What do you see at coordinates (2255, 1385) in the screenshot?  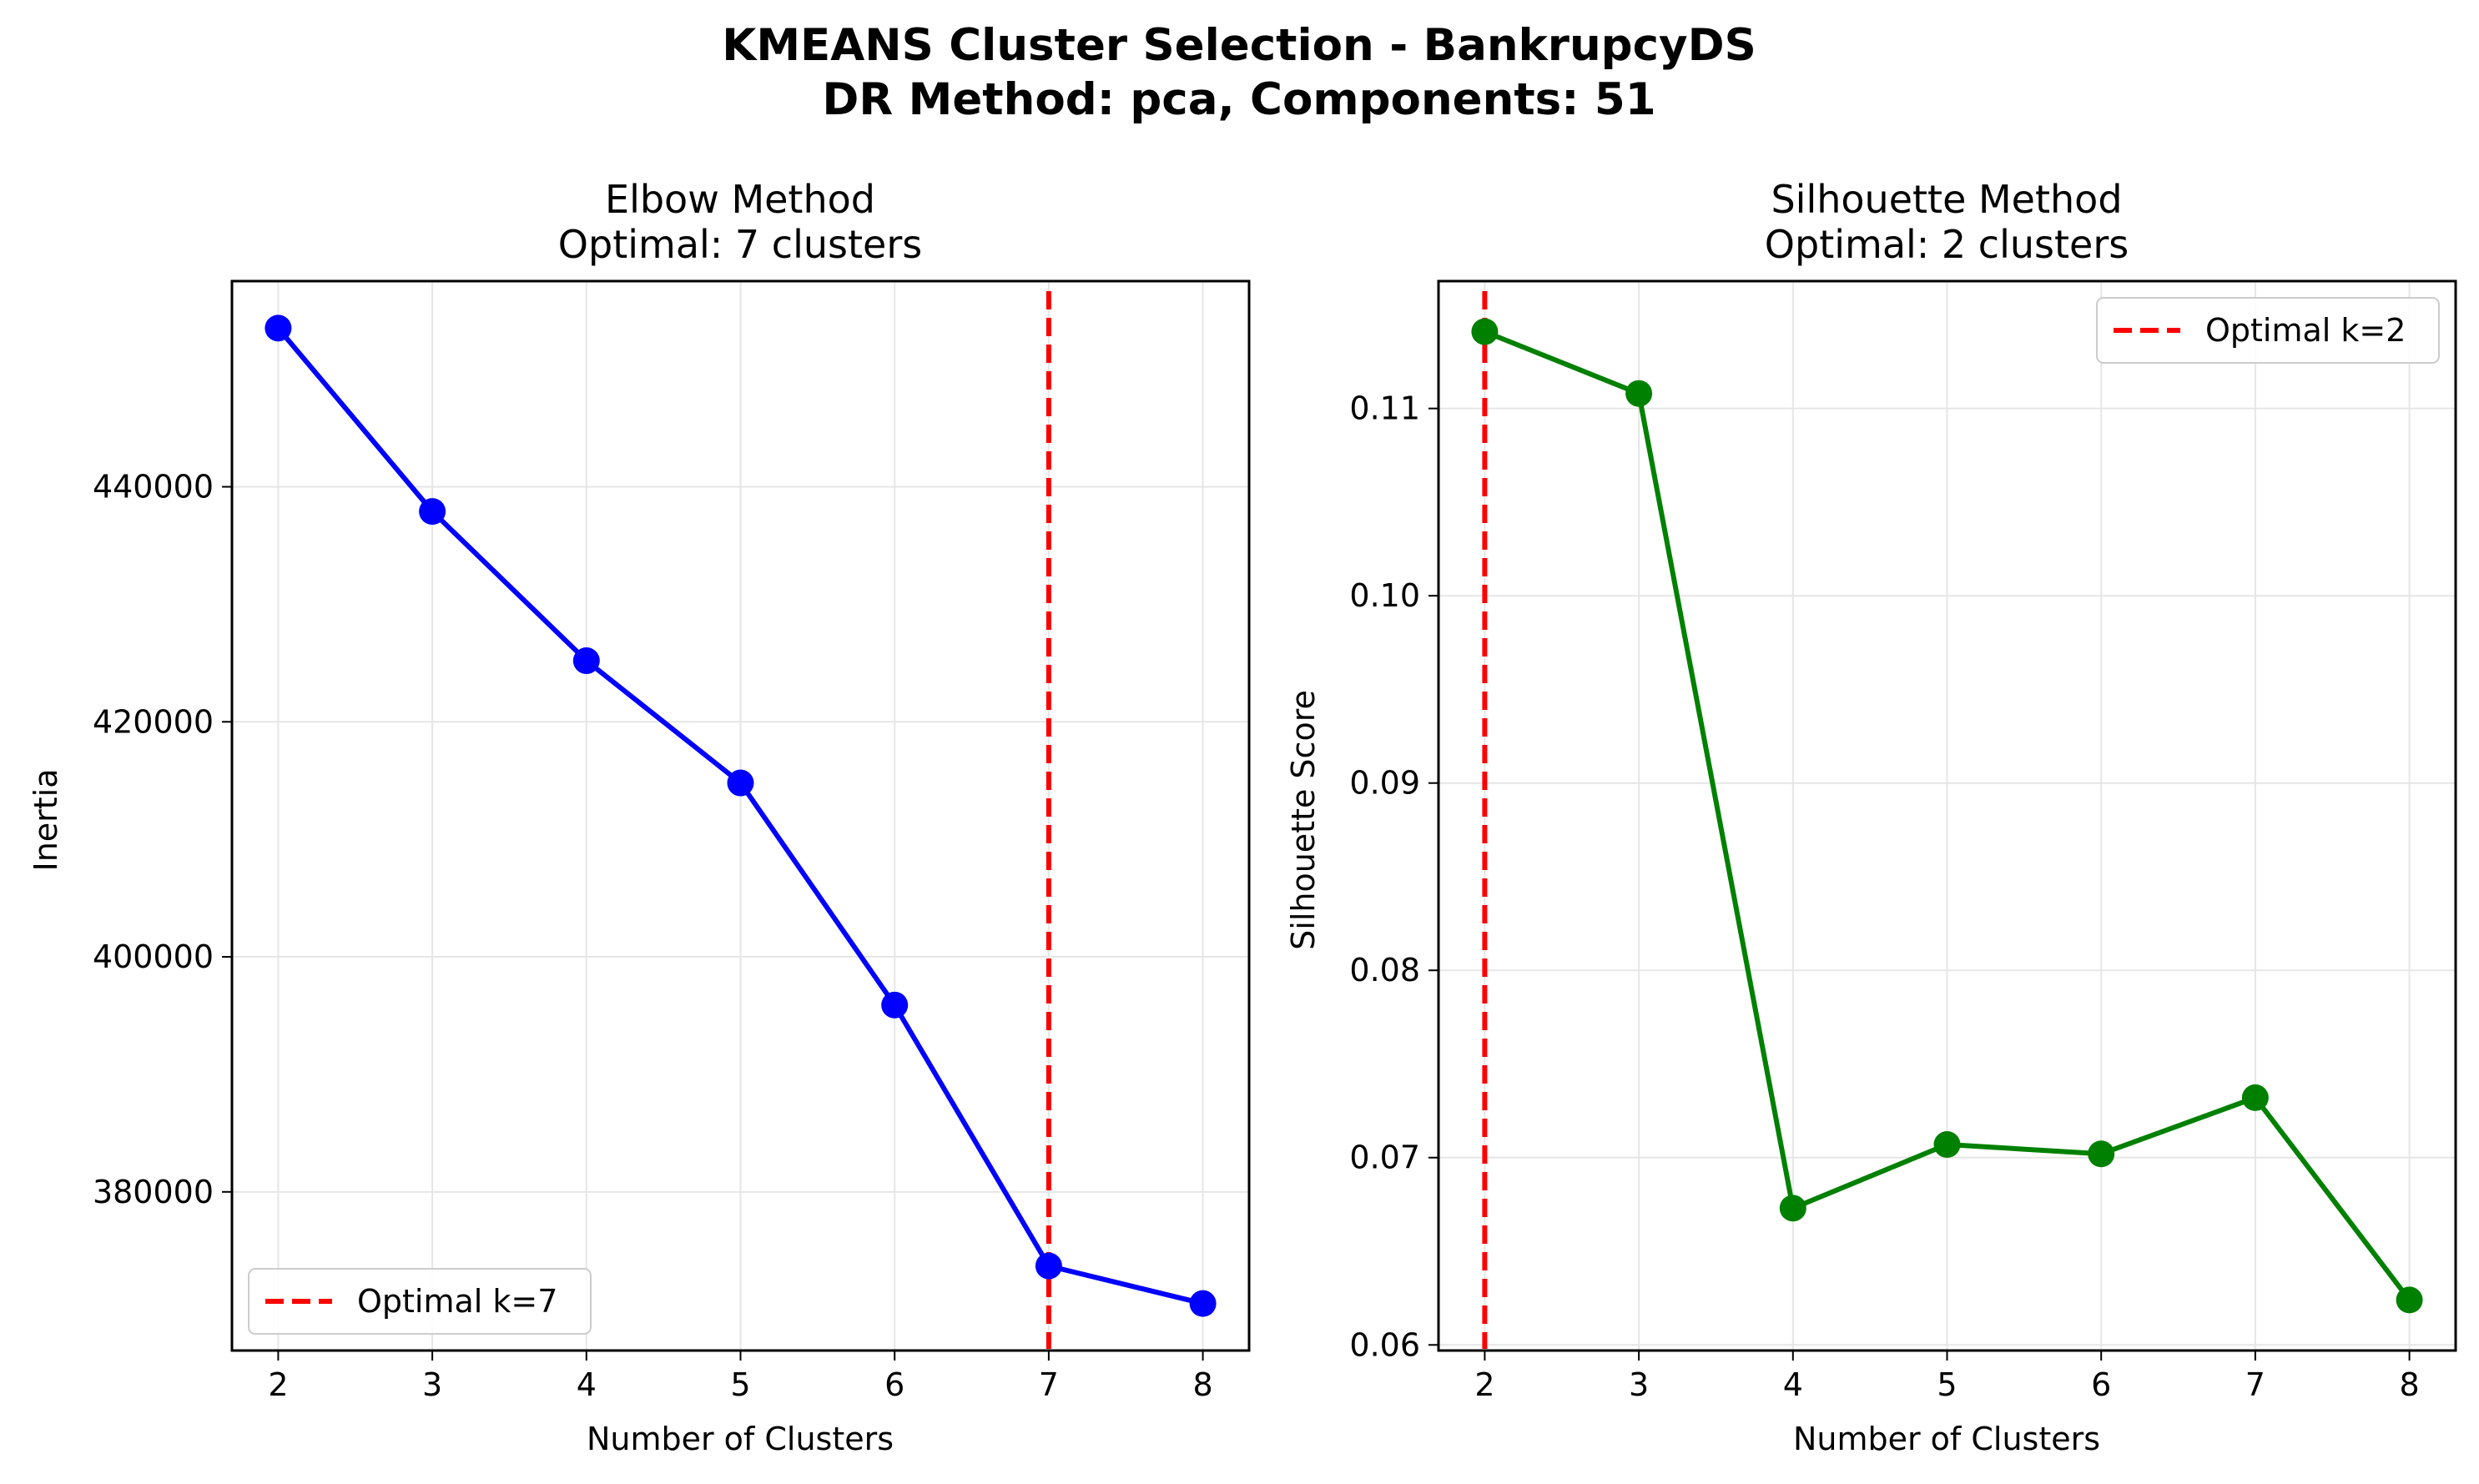 I see `silhouette-x-tick-label: 7` at bounding box center [2255, 1385].